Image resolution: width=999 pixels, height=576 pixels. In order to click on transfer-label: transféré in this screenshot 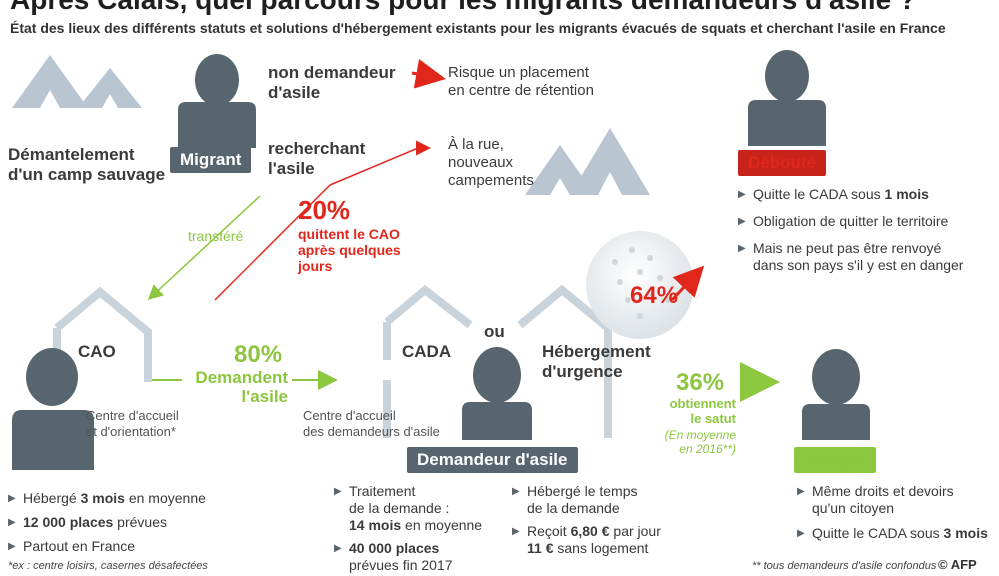, I will do `click(216, 236)`.